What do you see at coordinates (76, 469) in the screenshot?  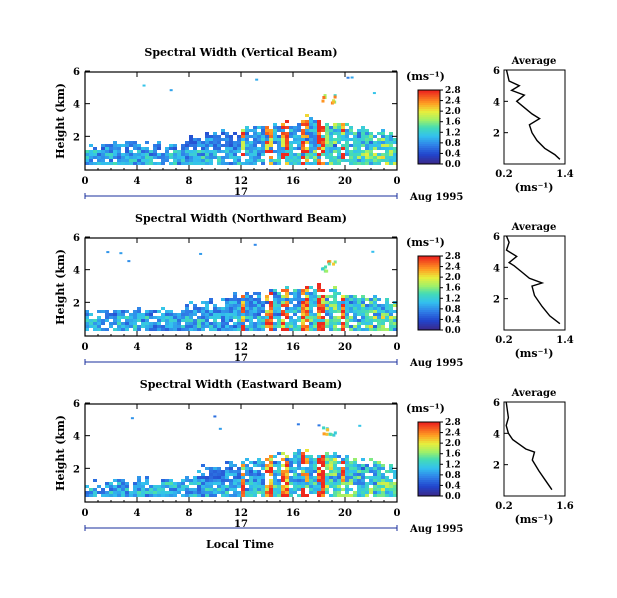 I see `y-tick-label: 2` at bounding box center [76, 469].